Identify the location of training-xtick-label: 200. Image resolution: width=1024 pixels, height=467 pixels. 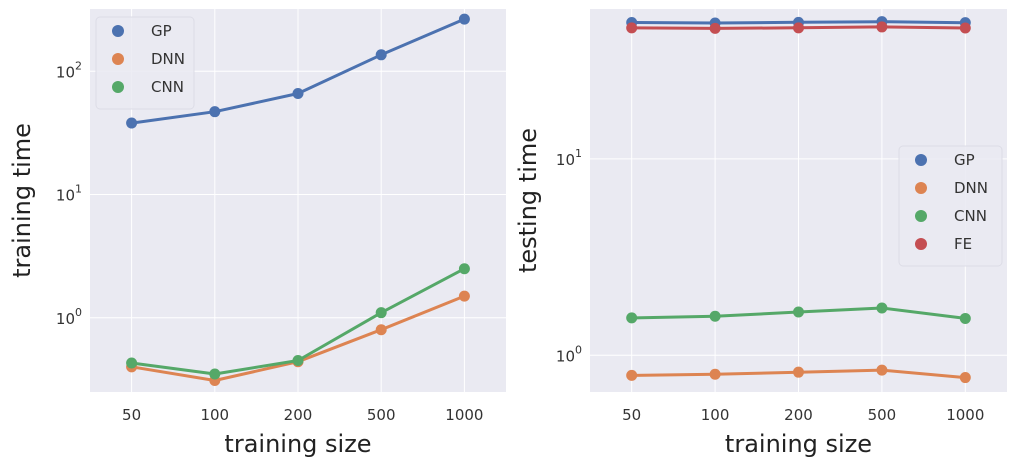
(298, 415).